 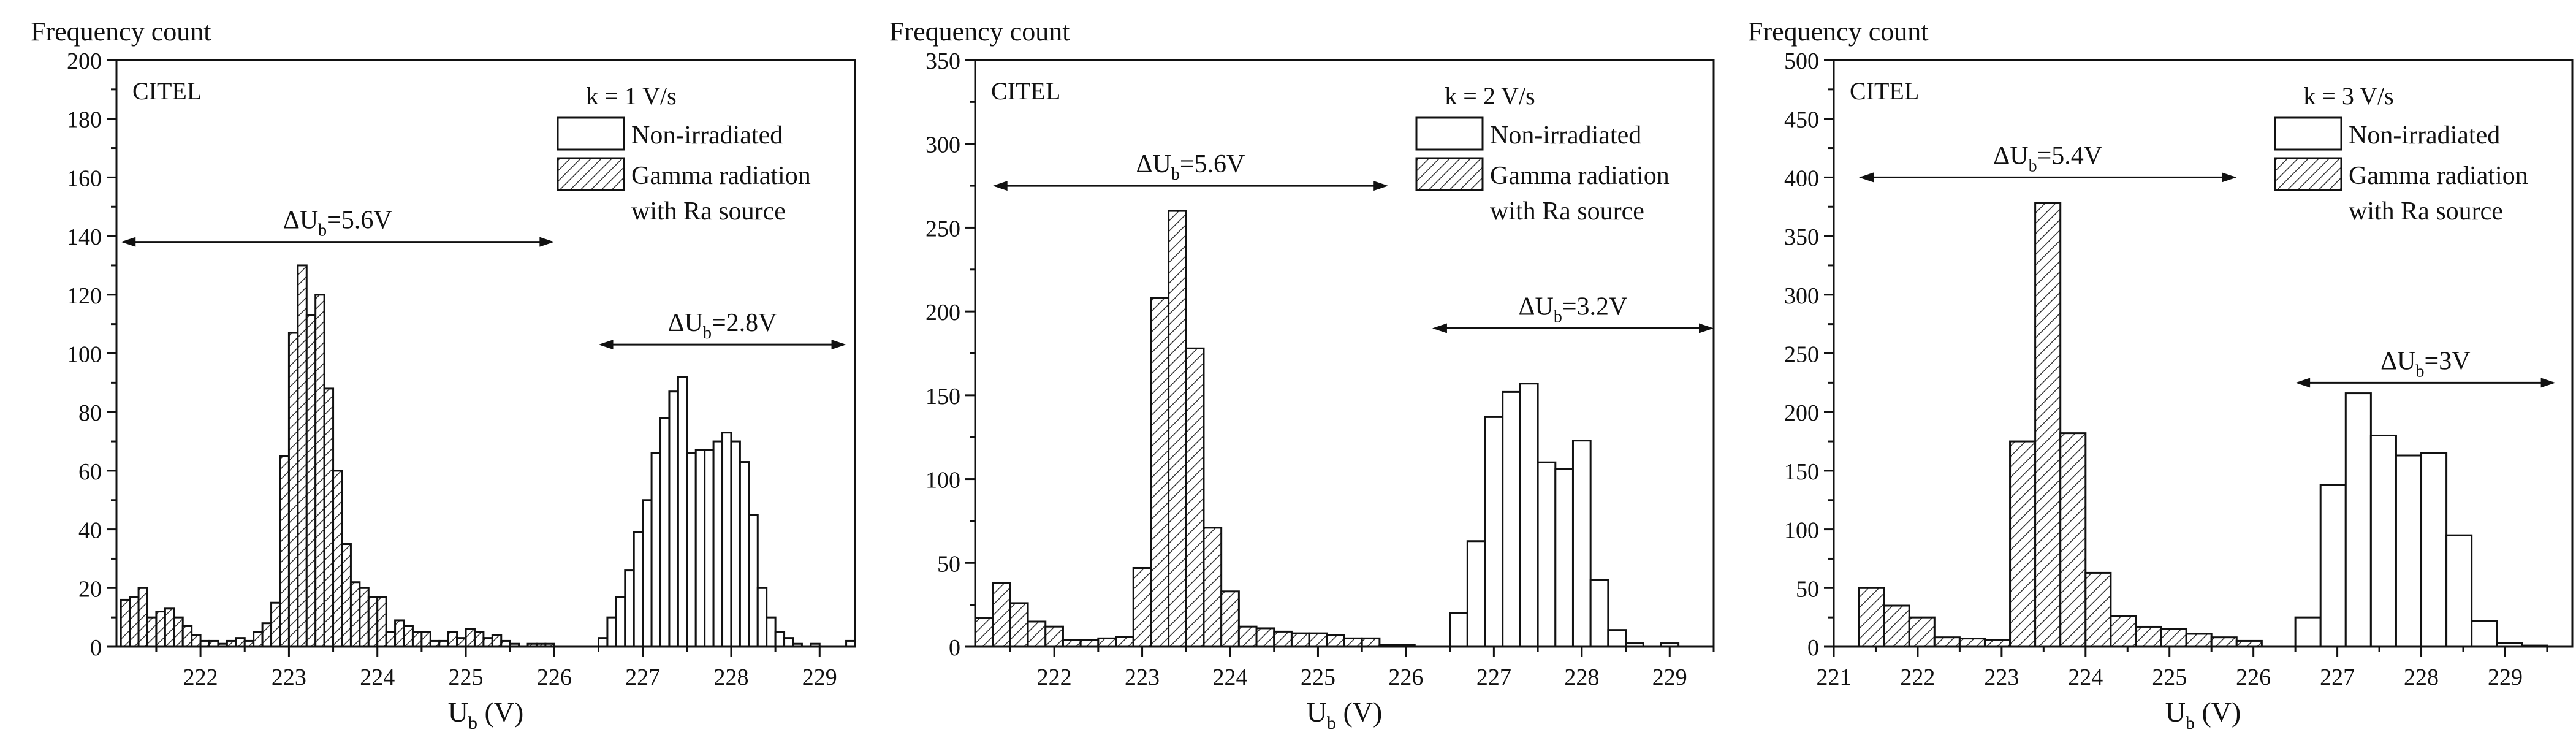 I want to click on legend-swatch-gamma, so click(x=1449, y=174).